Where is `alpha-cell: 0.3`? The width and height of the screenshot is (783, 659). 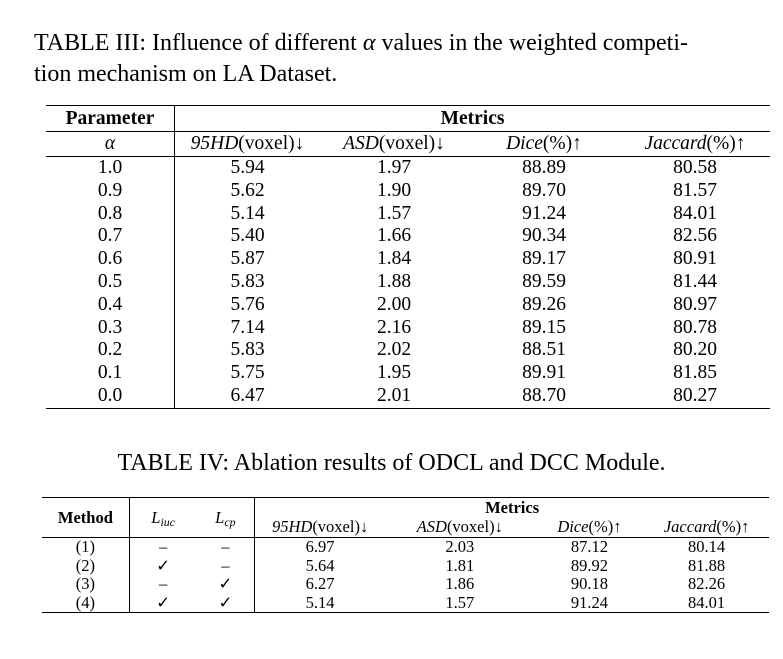
alpha-cell: 0.3 is located at coordinates (110, 328).